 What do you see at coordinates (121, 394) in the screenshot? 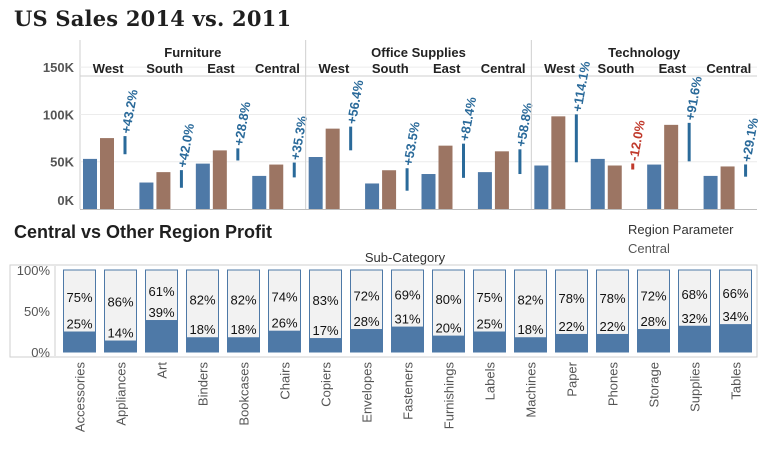
I see `x-category-label: Appliances` at bounding box center [121, 394].